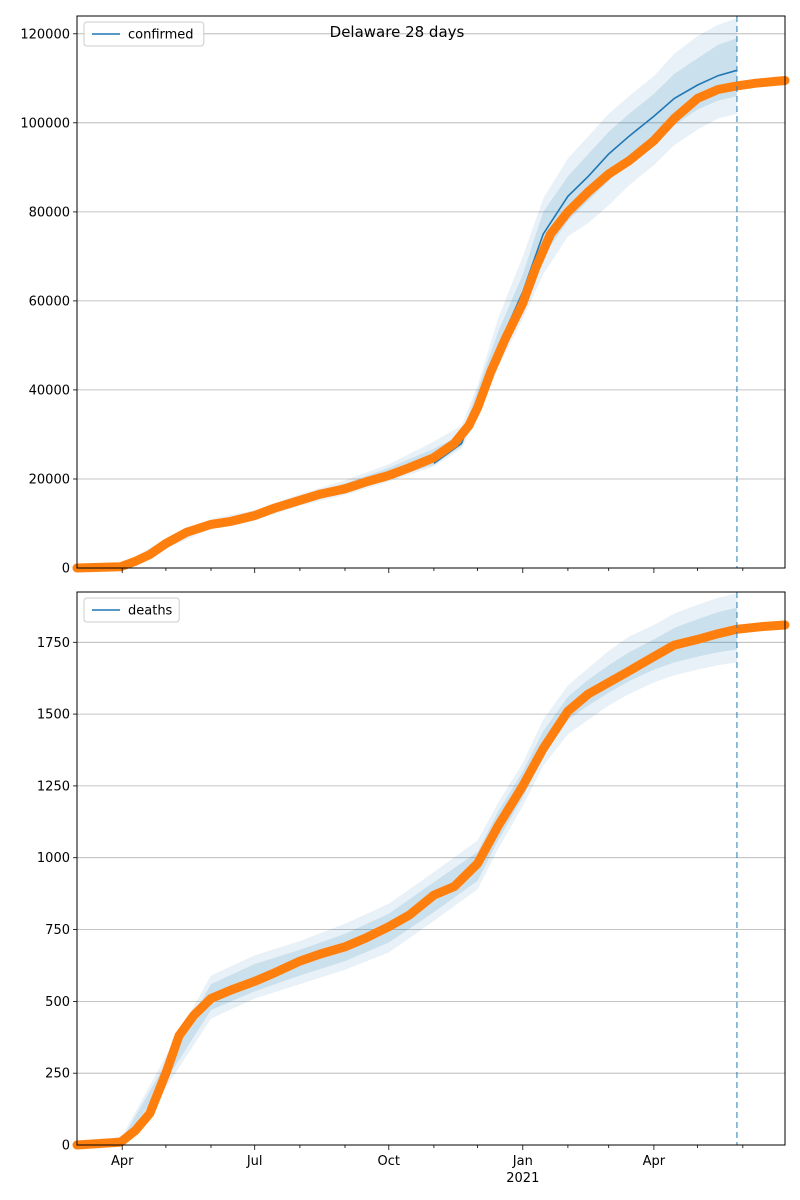 The image size is (800, 1200). I want to click on legend: confirmed, so click(144, 34).